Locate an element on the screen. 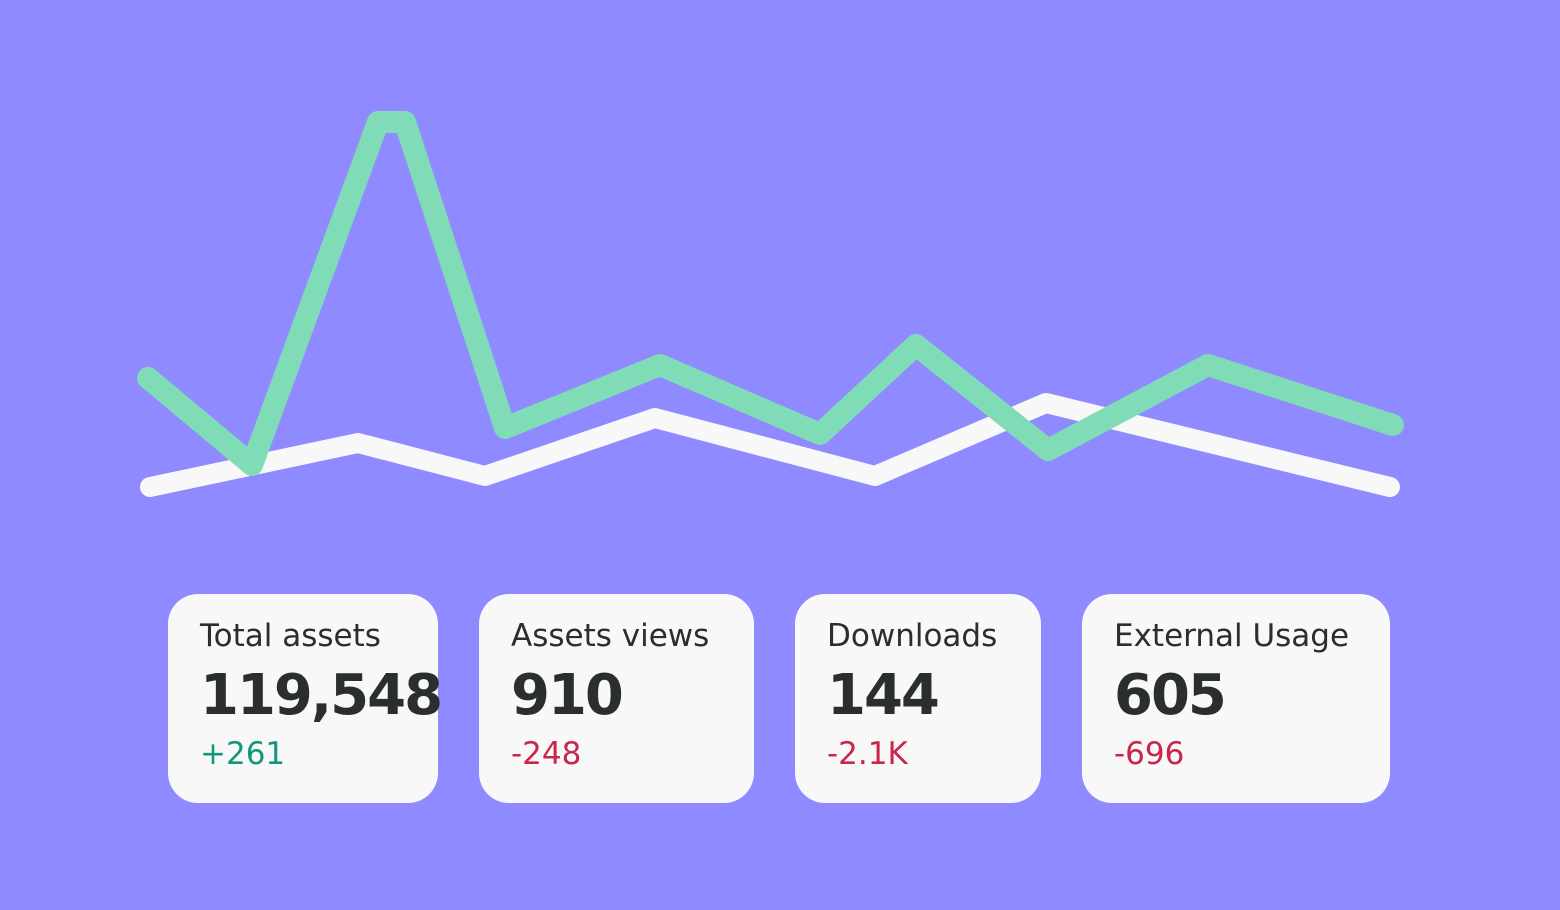 This screenshot has height=910, width=1560. card-value: 605 is located at coordinates (1170, 695).